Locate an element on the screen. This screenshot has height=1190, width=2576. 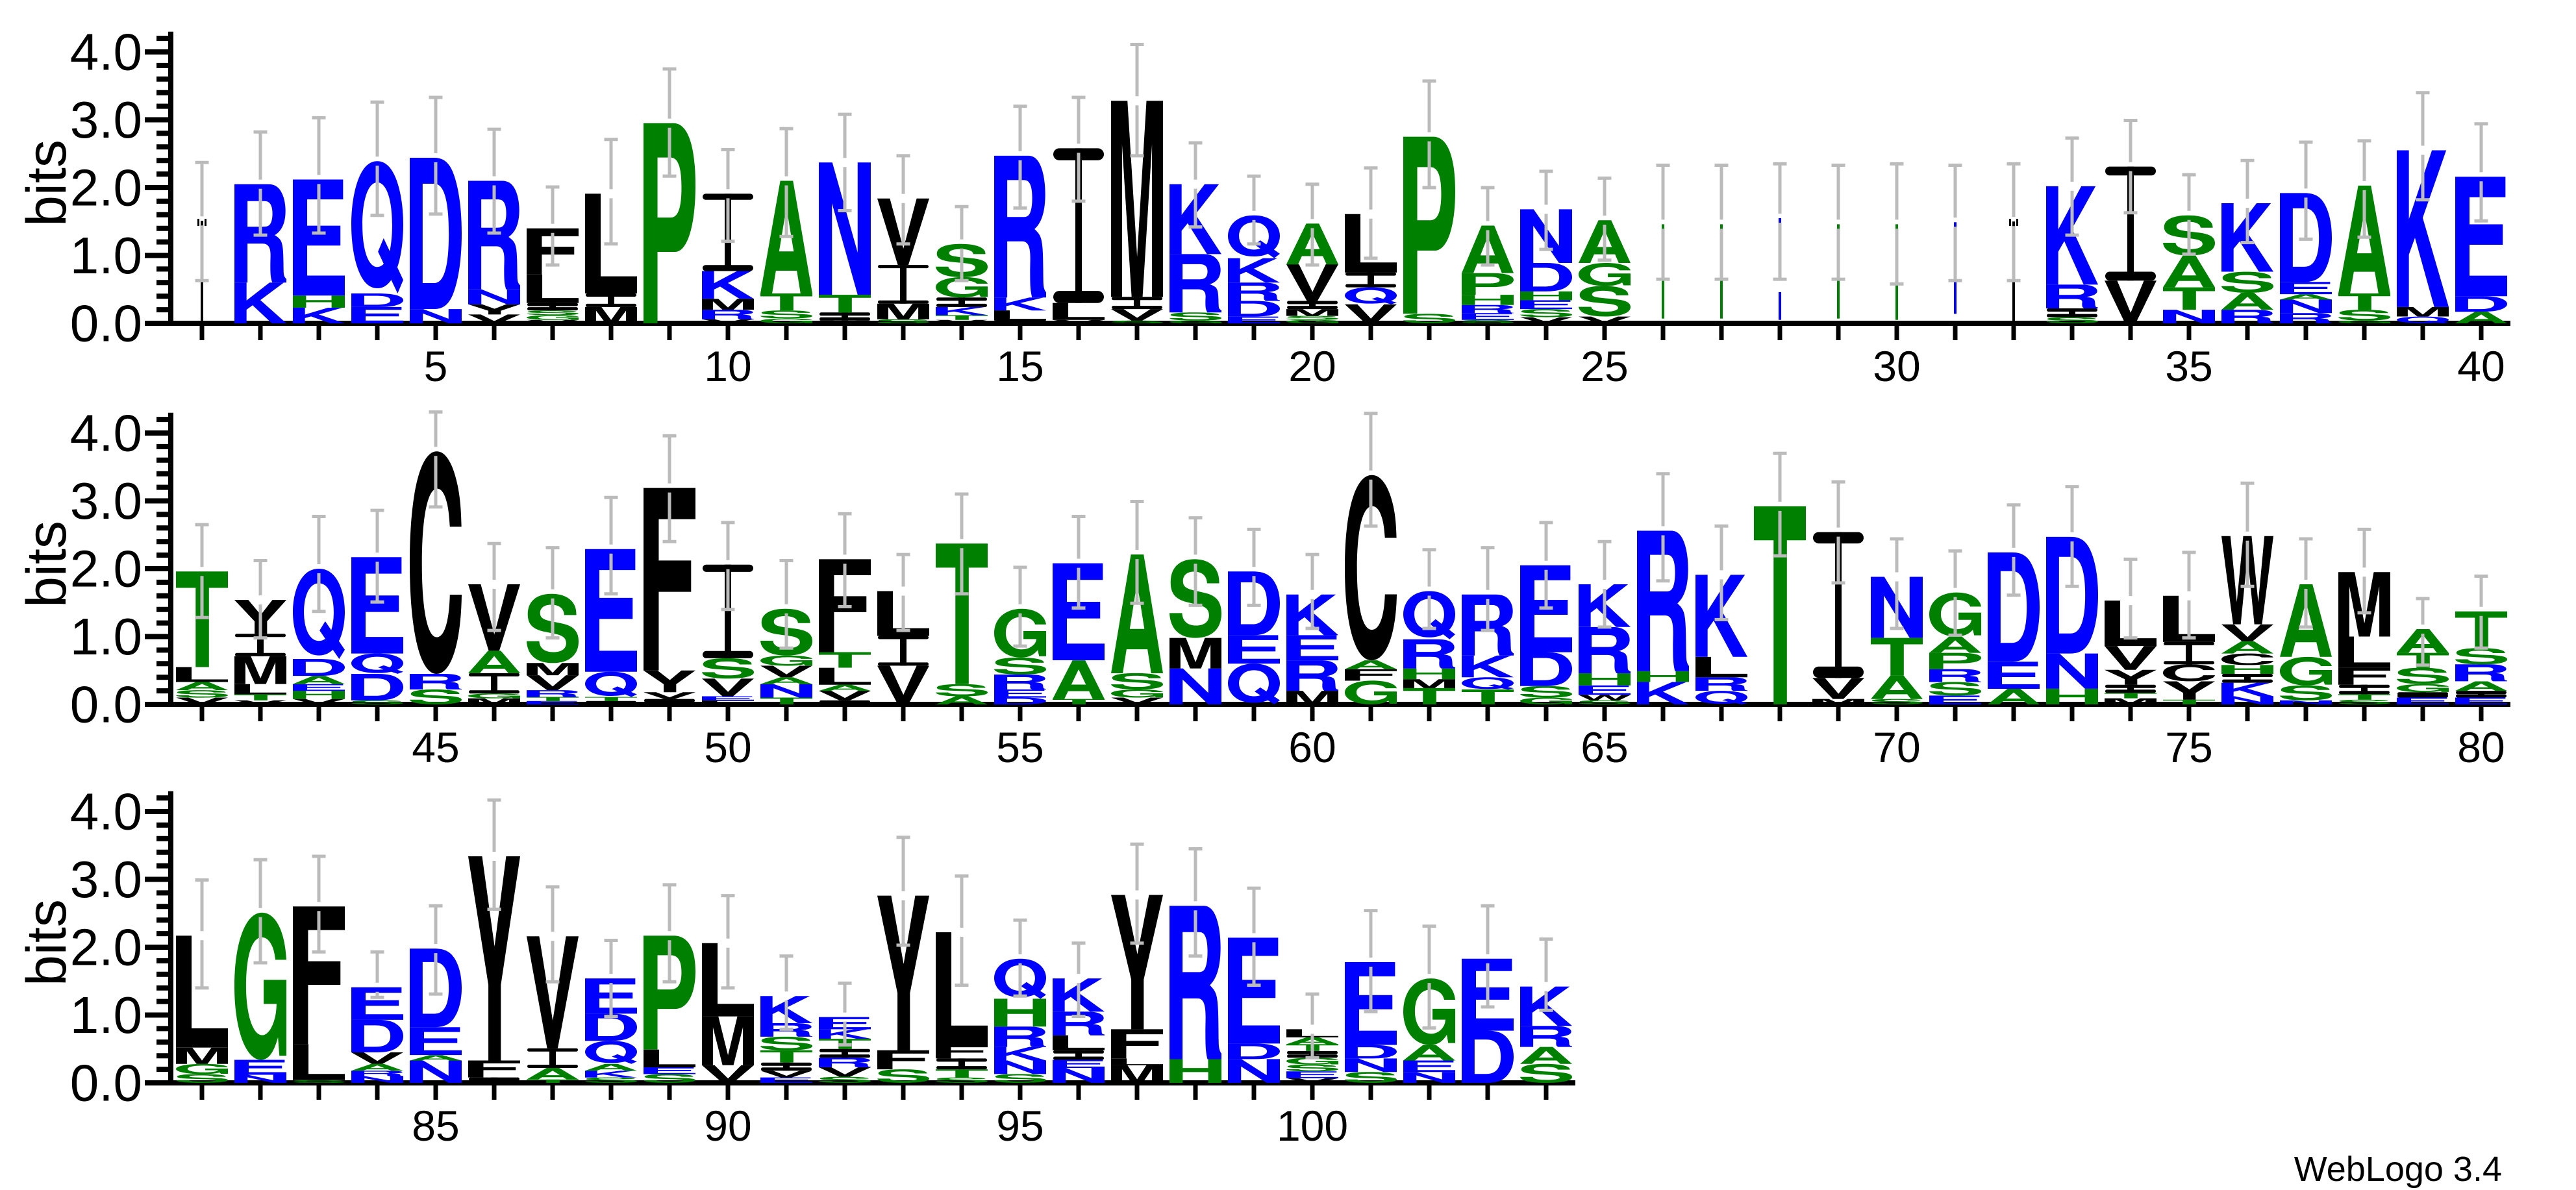
svg-text: 45 is located at coordinates (435, 747).